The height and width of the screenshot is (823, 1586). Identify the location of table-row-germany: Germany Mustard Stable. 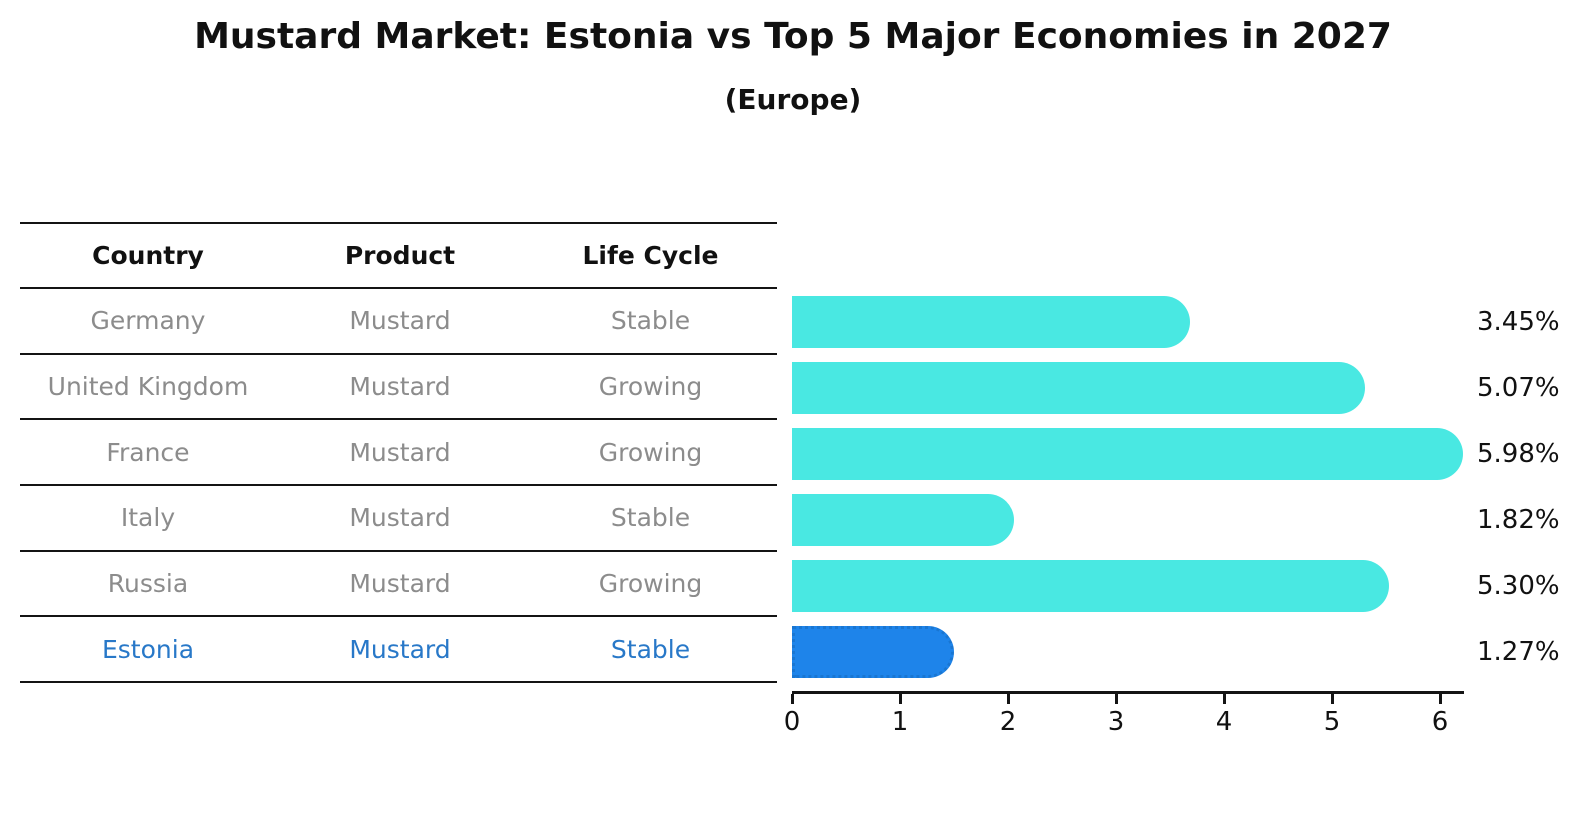
(398, 322).